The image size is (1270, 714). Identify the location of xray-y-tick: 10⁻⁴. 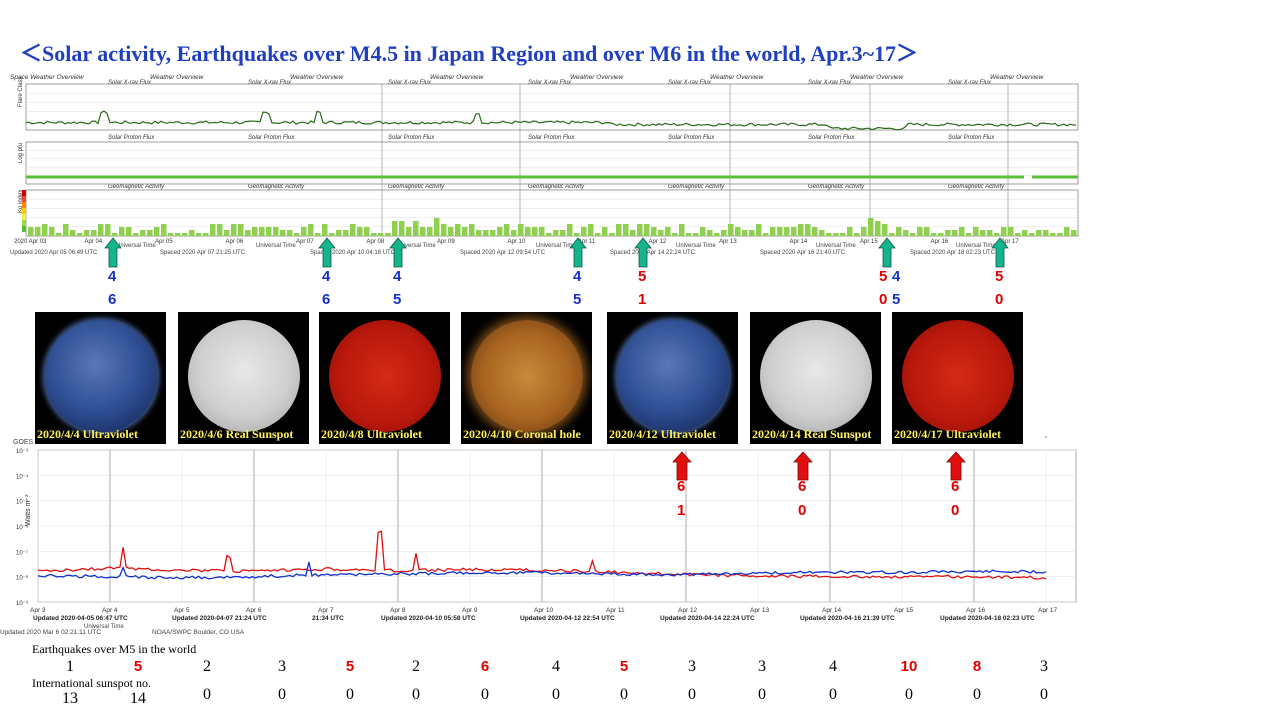
(22, 476).